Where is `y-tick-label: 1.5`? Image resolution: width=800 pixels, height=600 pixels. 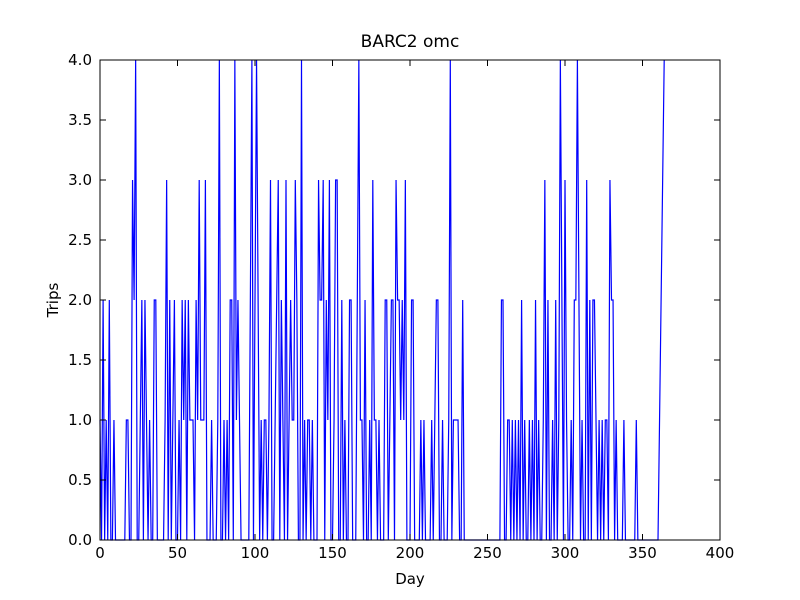 y-tick-label: 1.5 is located at coordinates (80, 360).